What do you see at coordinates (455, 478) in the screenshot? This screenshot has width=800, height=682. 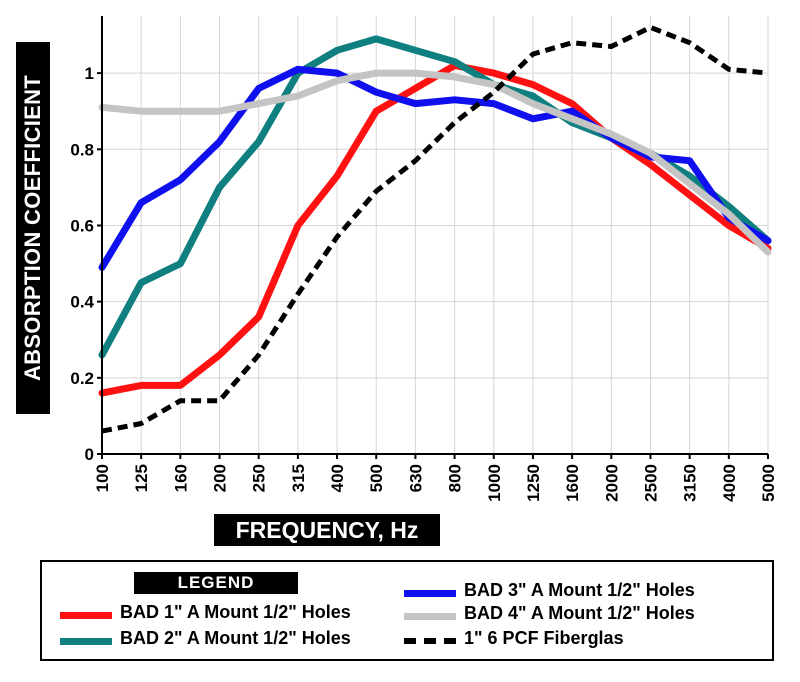 I see `x-tick-label: 800` at bounding box center [455, 478].